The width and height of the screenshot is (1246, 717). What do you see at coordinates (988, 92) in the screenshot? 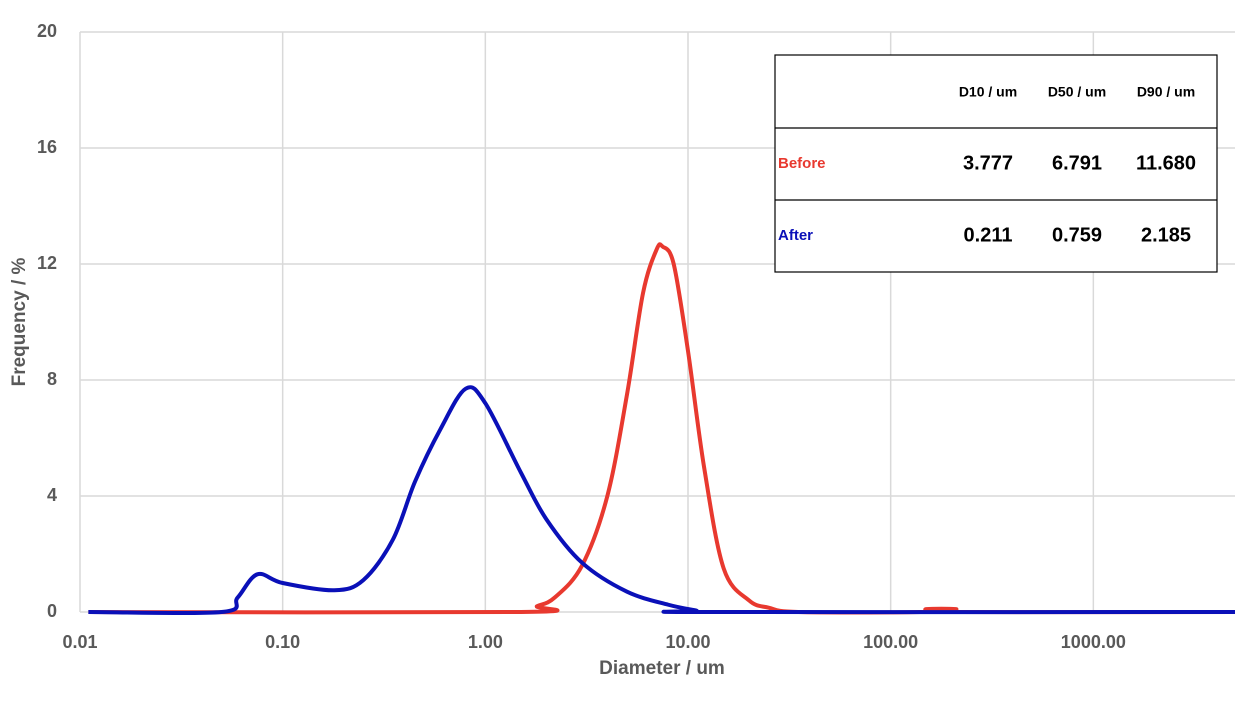
I see `table-header: D10 / um` at bounding box center [988, 92].